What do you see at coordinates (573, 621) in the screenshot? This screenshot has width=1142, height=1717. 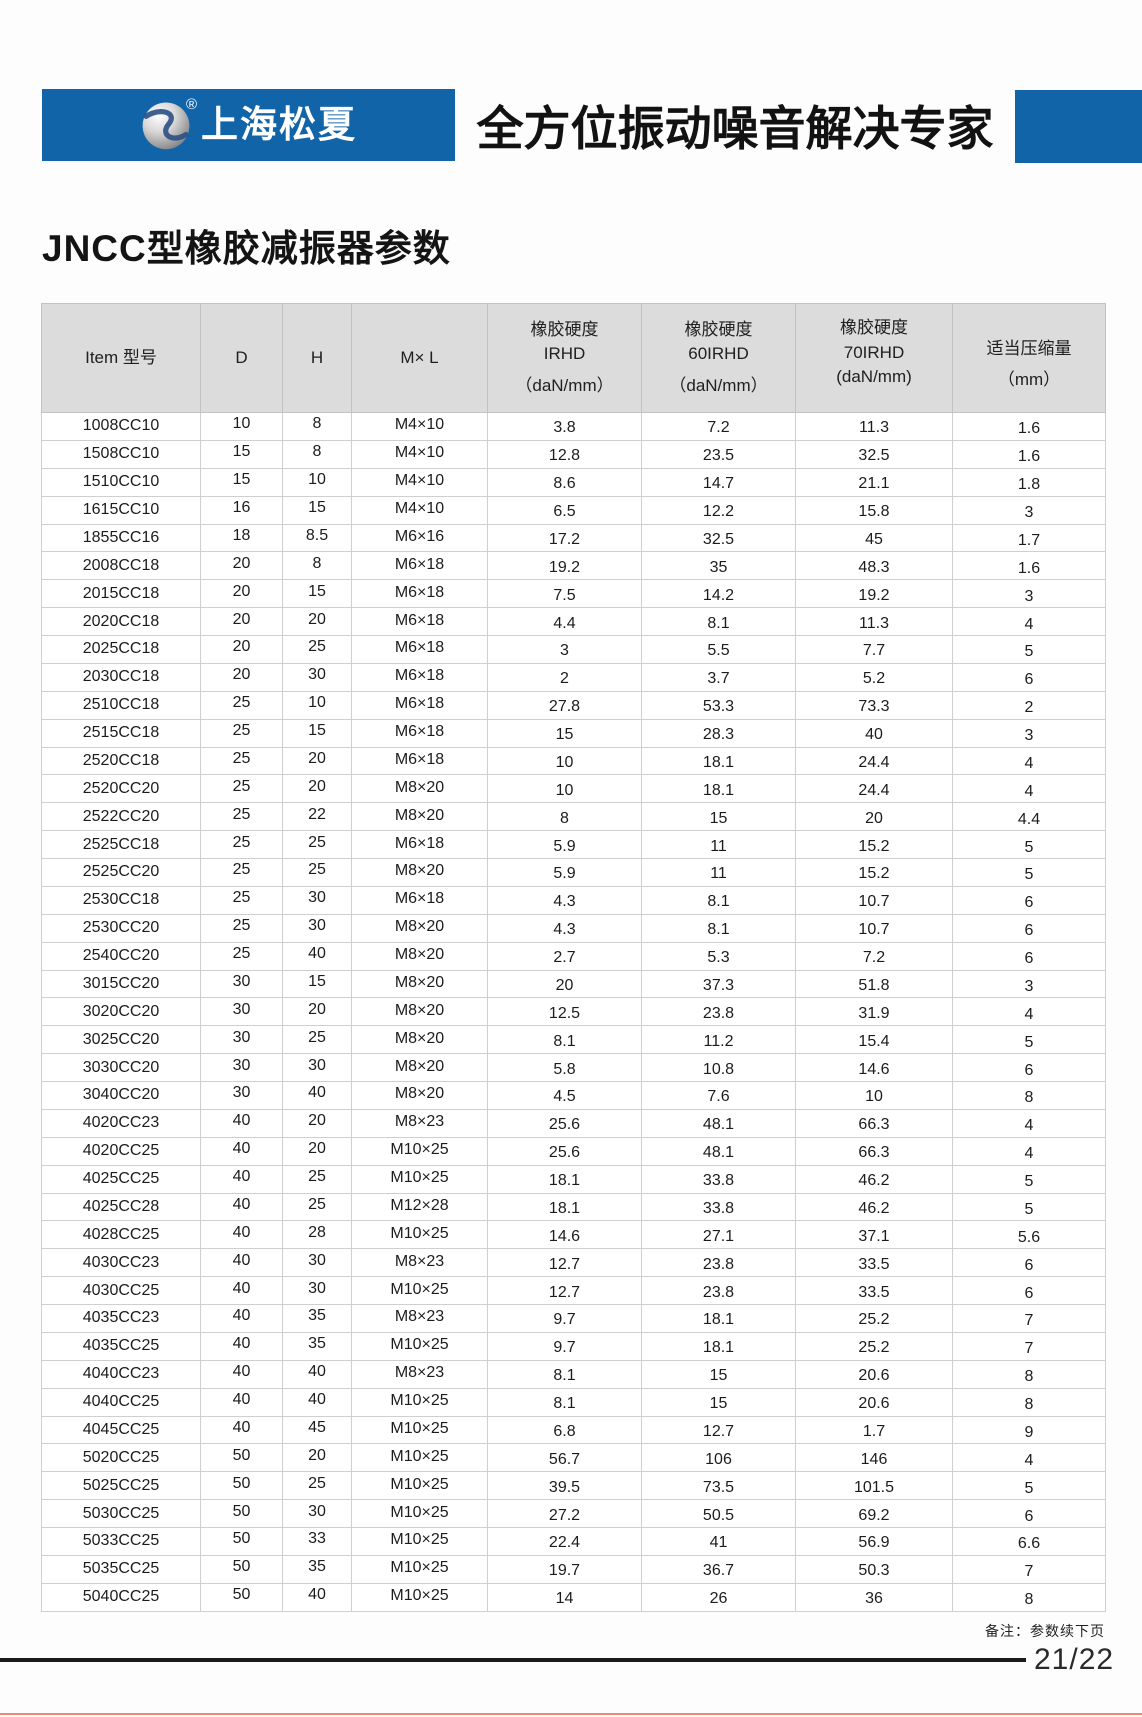 I see `table-row: 2020CC18 20 20 M6×18 4.4 8.1 11.3 4` at bounding box center [573, 621].